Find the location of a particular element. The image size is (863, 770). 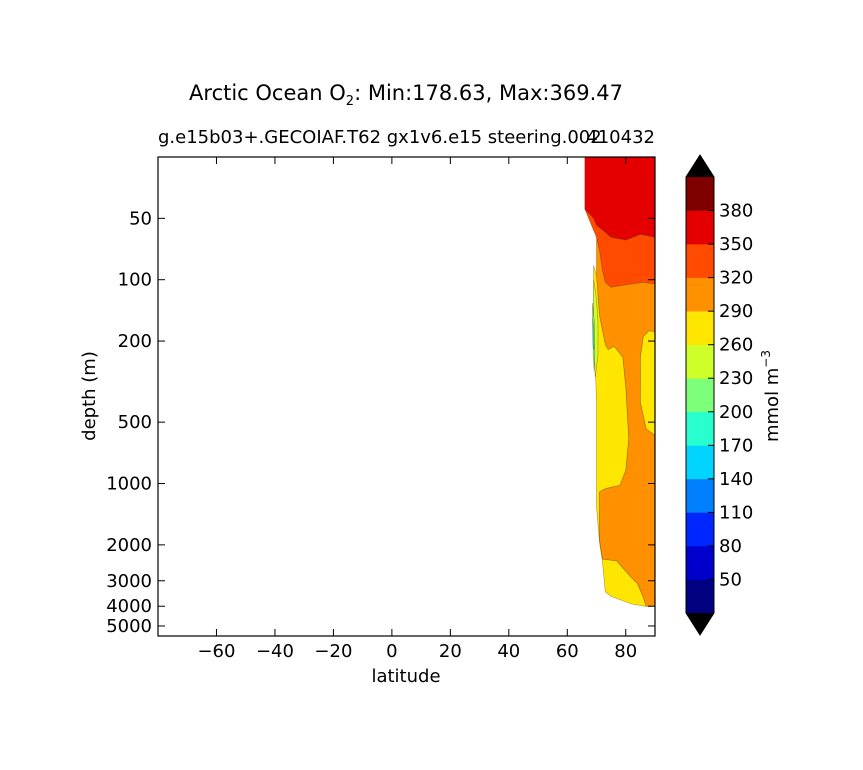

x-axis-label: latitude is located at coordinates (405, 676).